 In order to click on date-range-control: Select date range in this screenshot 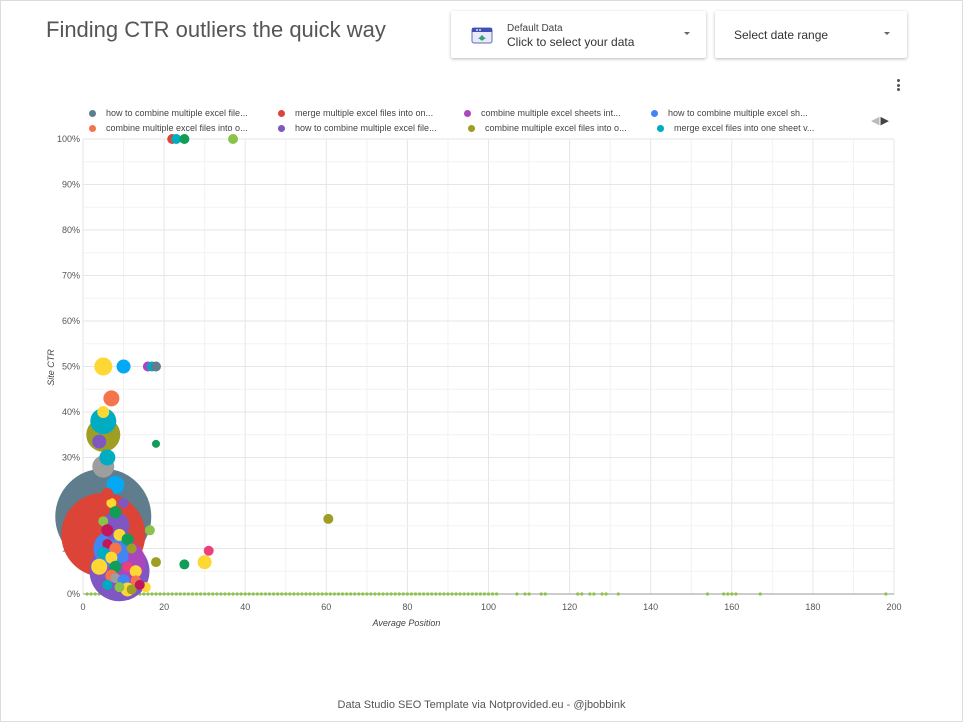, I will do `click(811, 34)`.